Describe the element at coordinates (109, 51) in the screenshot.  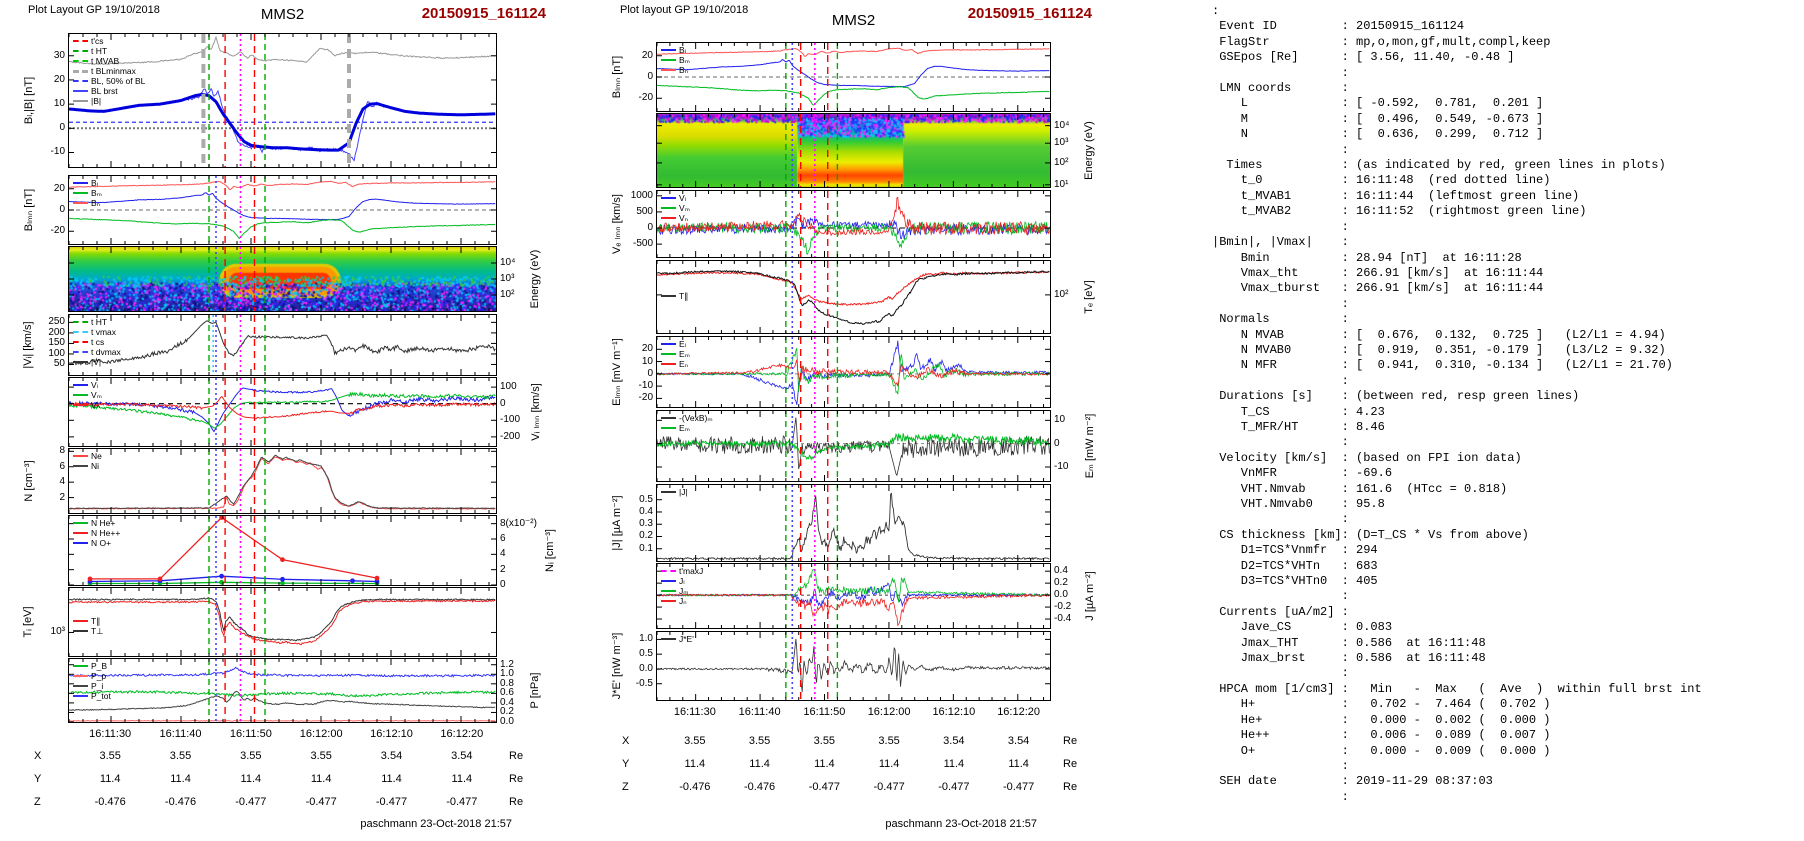
I see `legend-item: t HT` at that location.